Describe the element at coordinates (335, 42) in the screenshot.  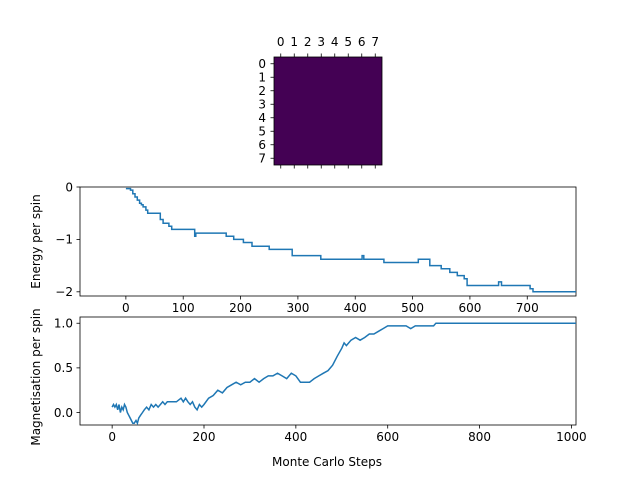
I see `heatmap-x-tick-label: 4` at that location.